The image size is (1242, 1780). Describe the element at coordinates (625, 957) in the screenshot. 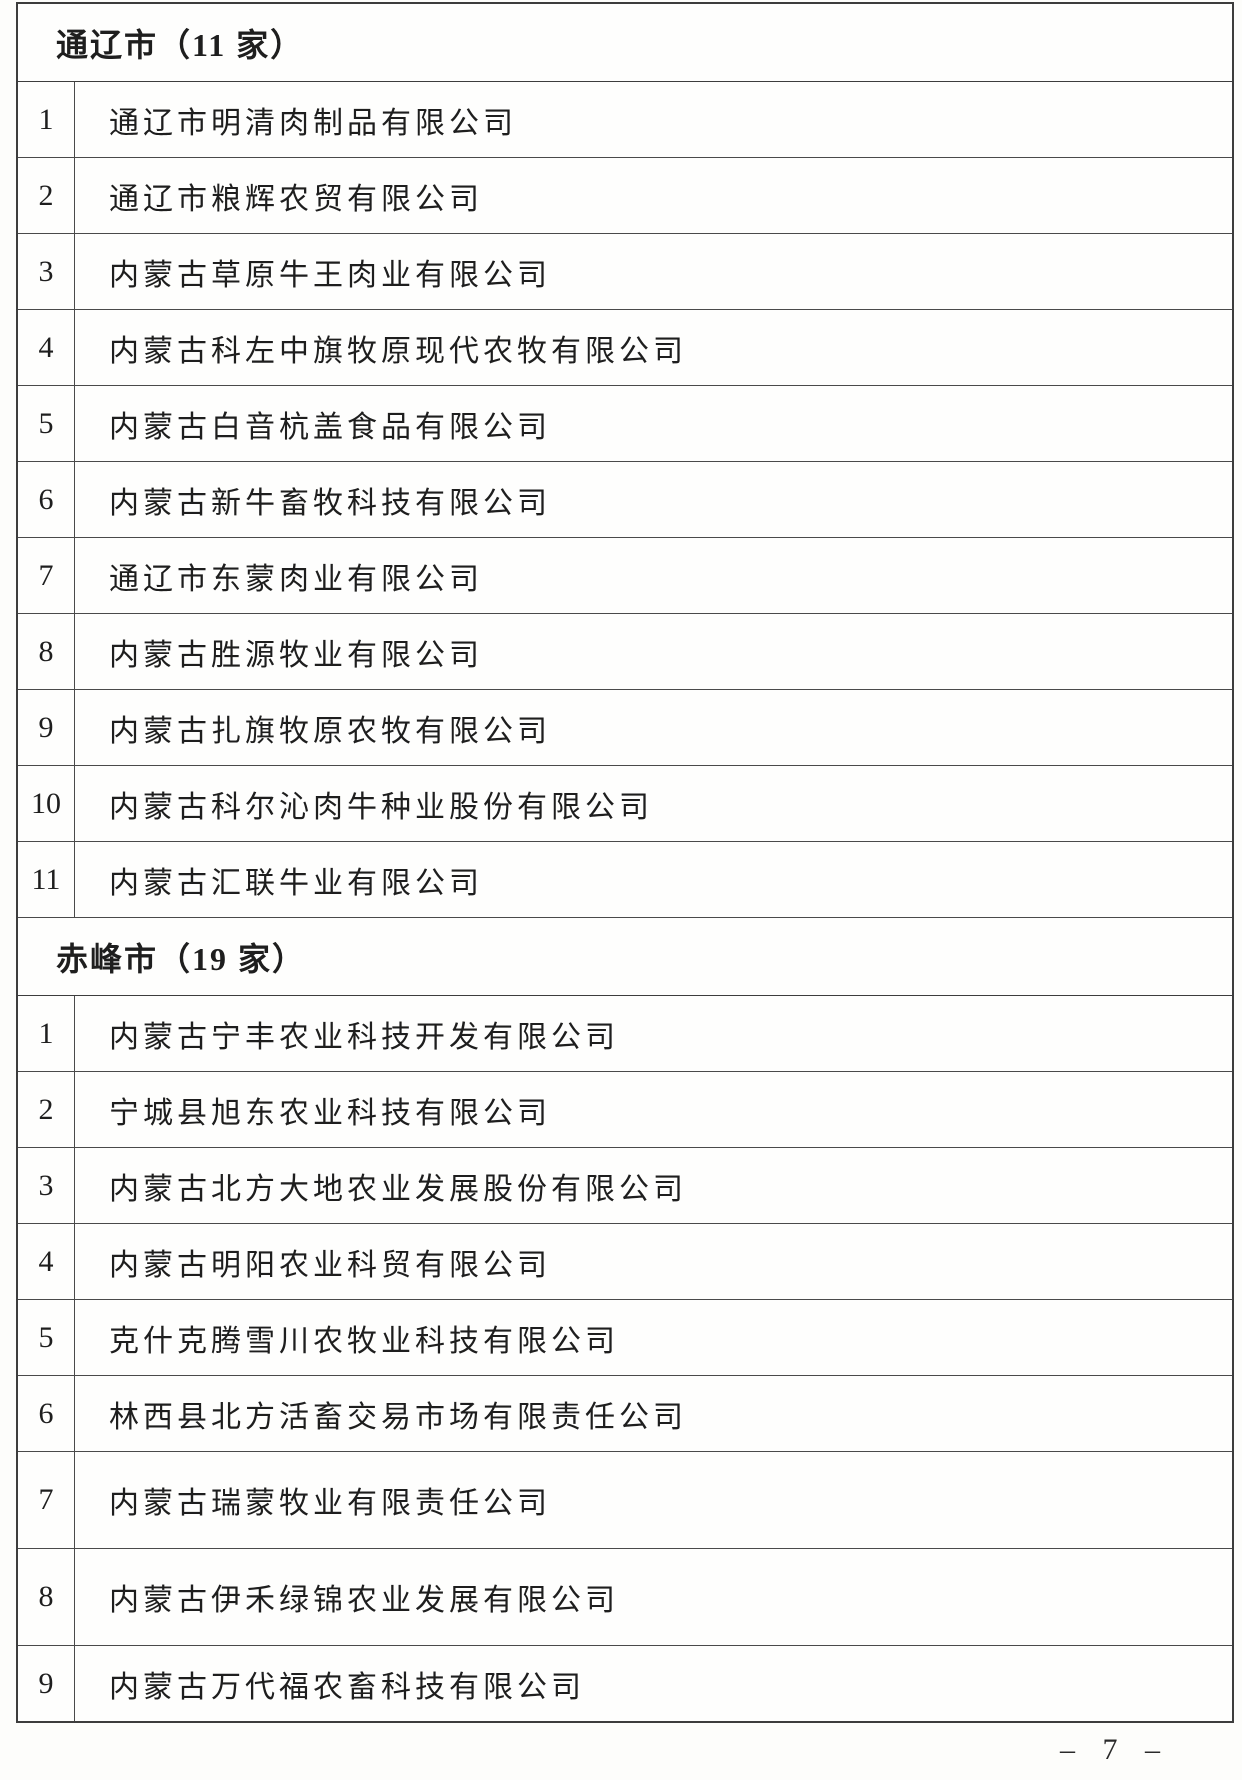

I see `section-header: 赤峰市（19 家）` at that location.